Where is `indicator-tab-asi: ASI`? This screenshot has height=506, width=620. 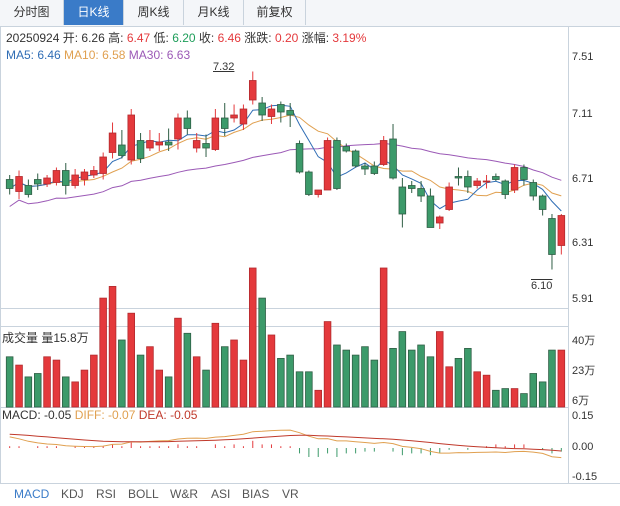
indicator-tab-asi: ASI is located at coordinates (221, 494).